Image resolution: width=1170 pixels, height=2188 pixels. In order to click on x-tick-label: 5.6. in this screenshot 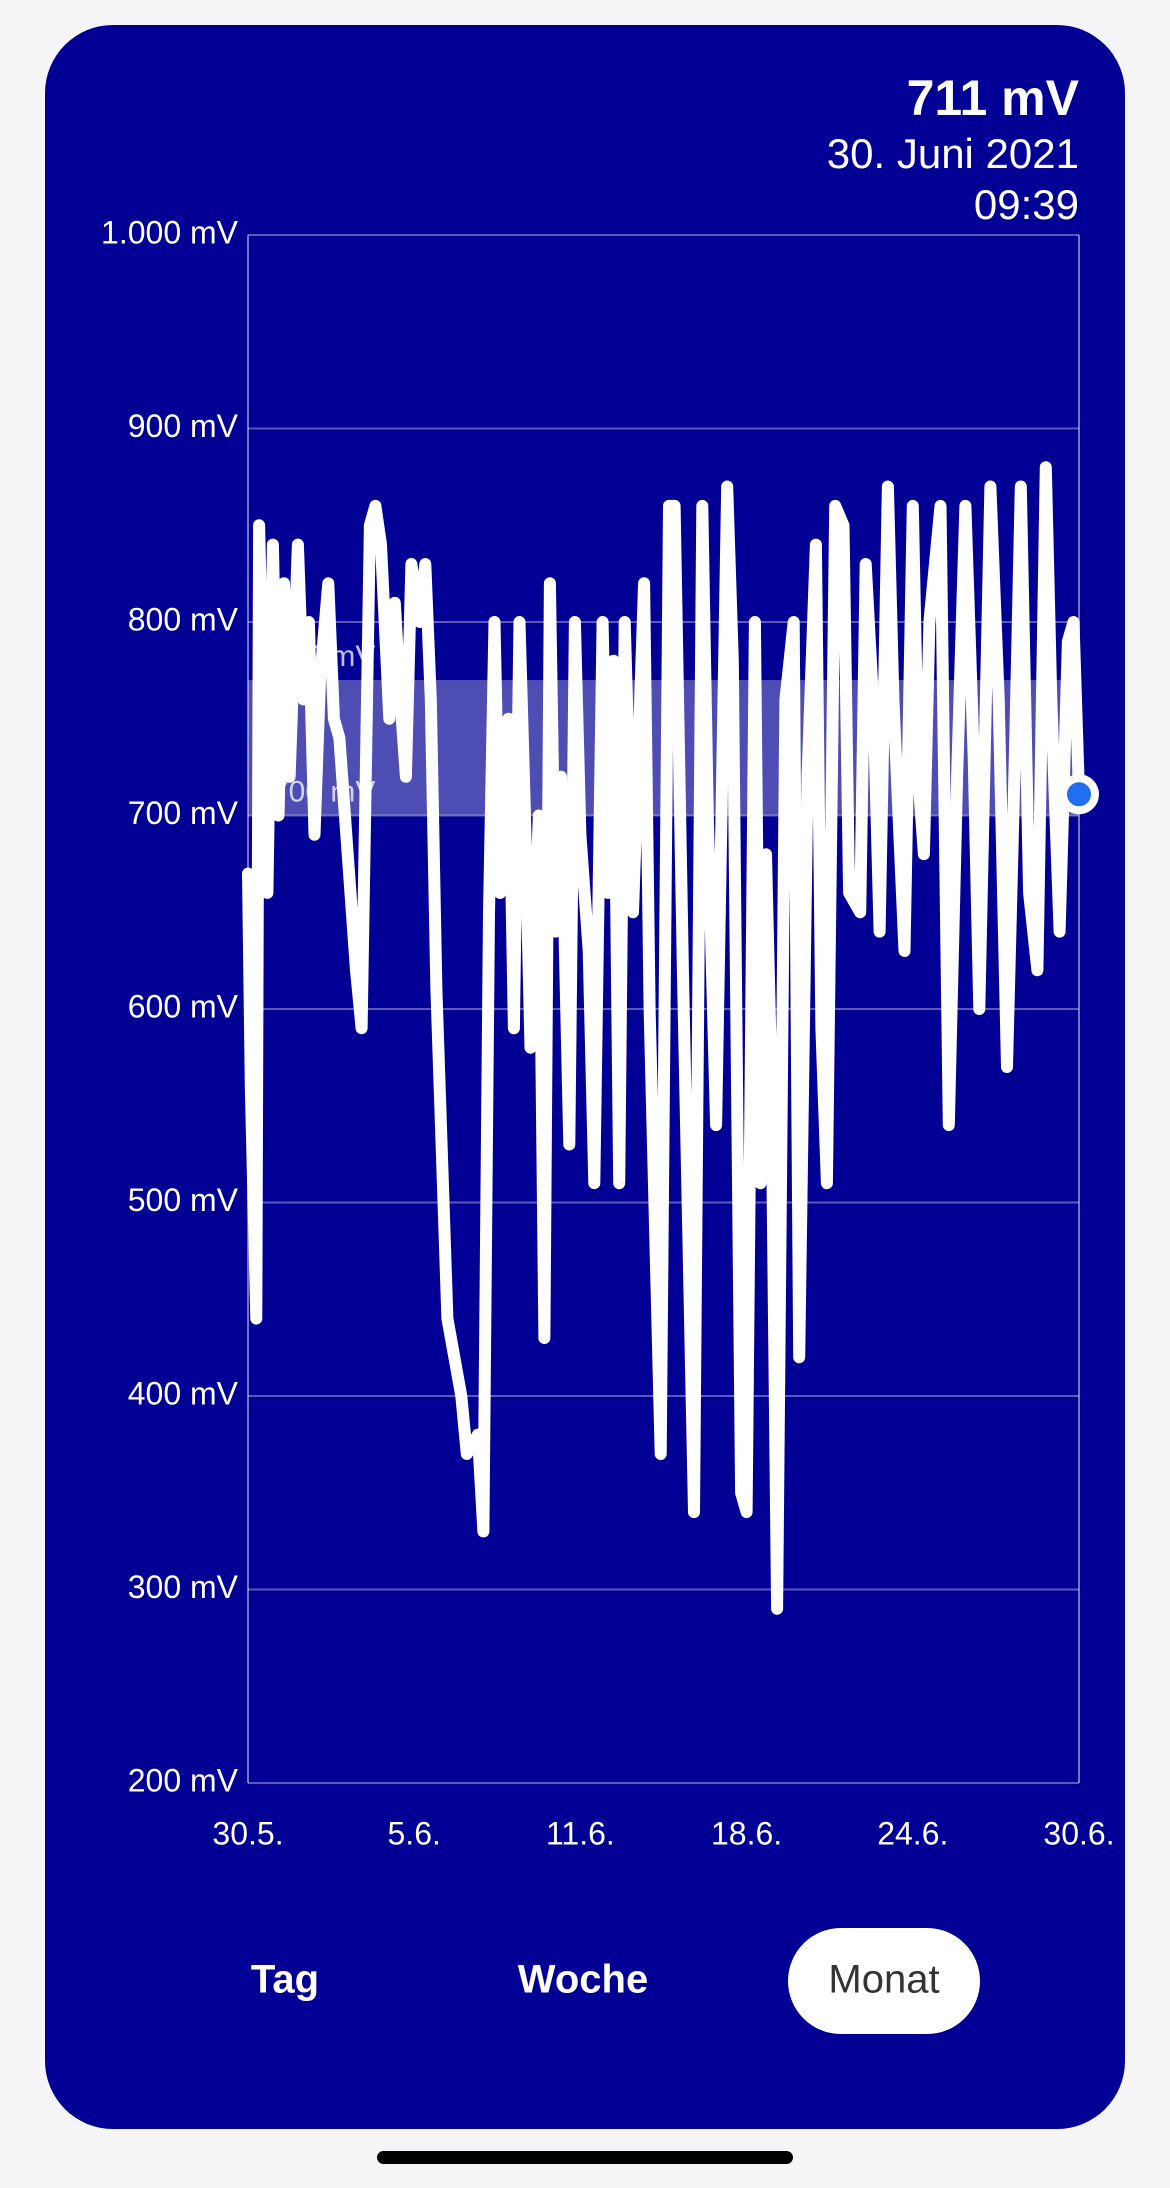, I will do `click(414, 1833)`.